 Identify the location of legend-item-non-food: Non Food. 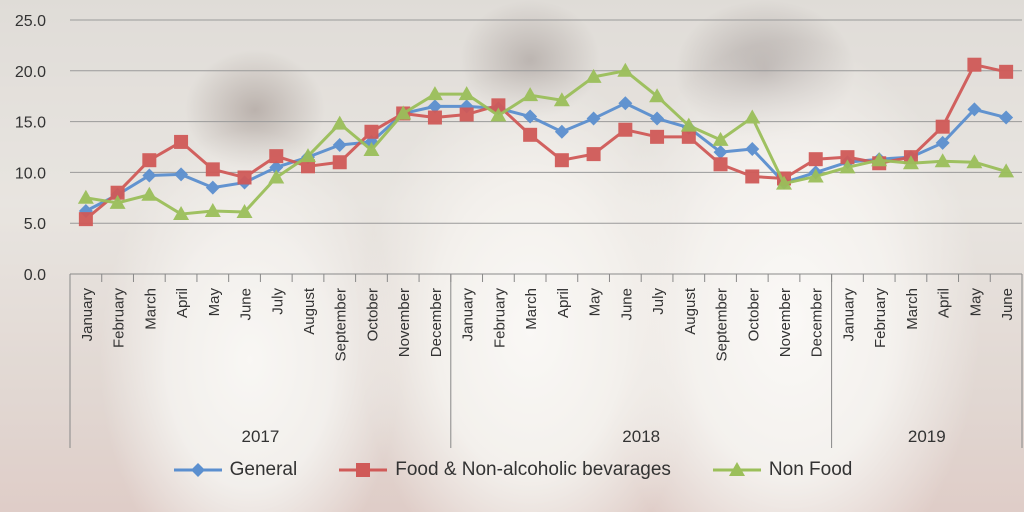
(781, 470).